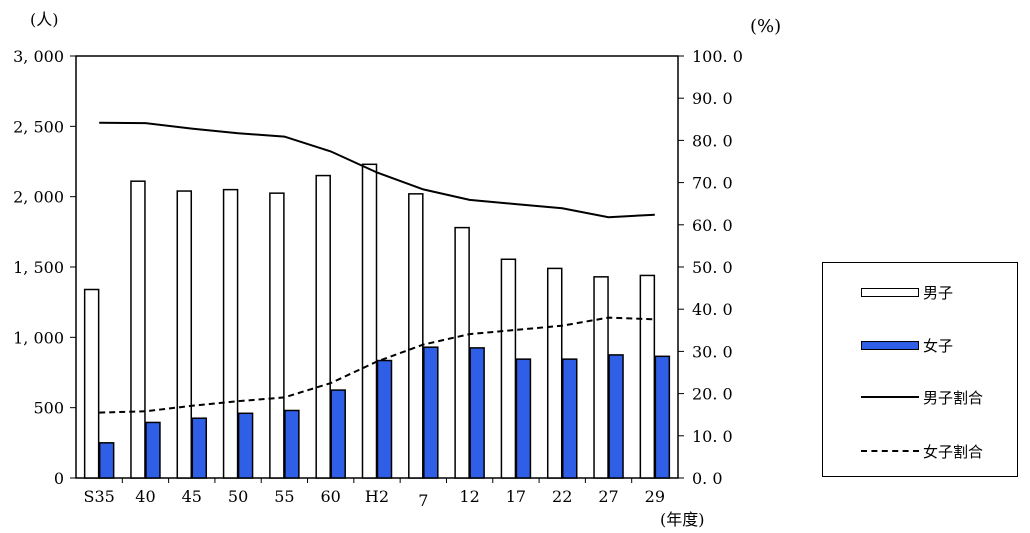 The height and width of the screenshot is (533, 1030). What do you see at coordinates (59, 478) in the screenshot?
I see `left-tick-label: 0` at bounding box center [59, 478].